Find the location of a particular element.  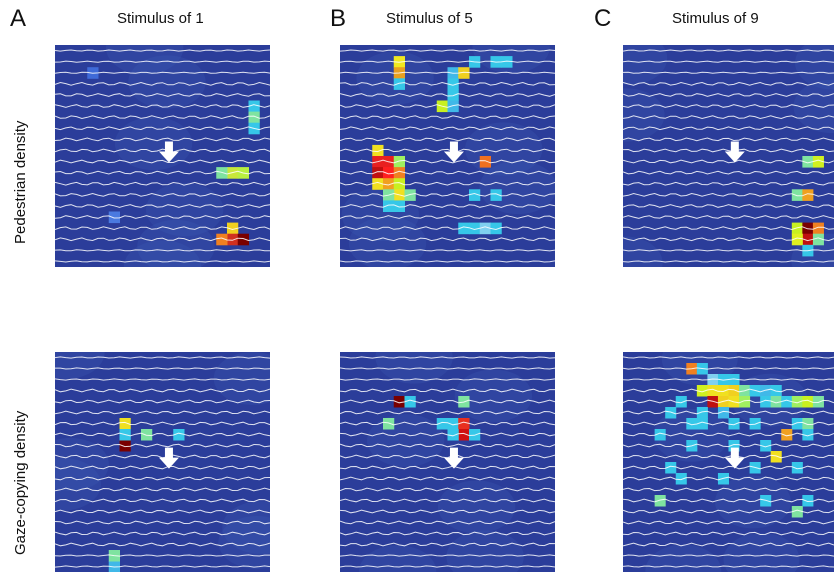

column-title-c: Stimulus of 9 is located at coordinates (715, 18).